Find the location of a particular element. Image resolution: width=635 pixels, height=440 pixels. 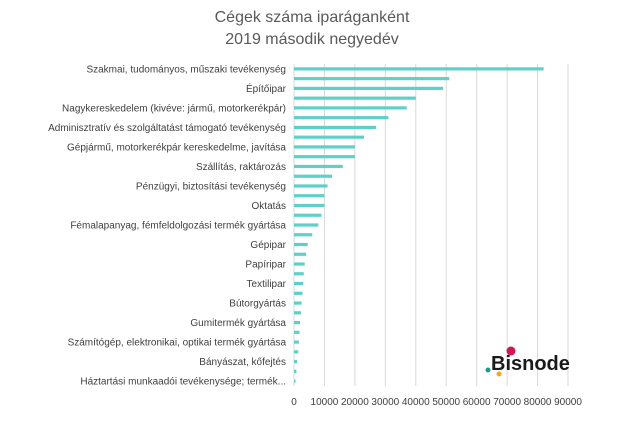

x-tick-label: 20000 is located at coordinates (355, 402).